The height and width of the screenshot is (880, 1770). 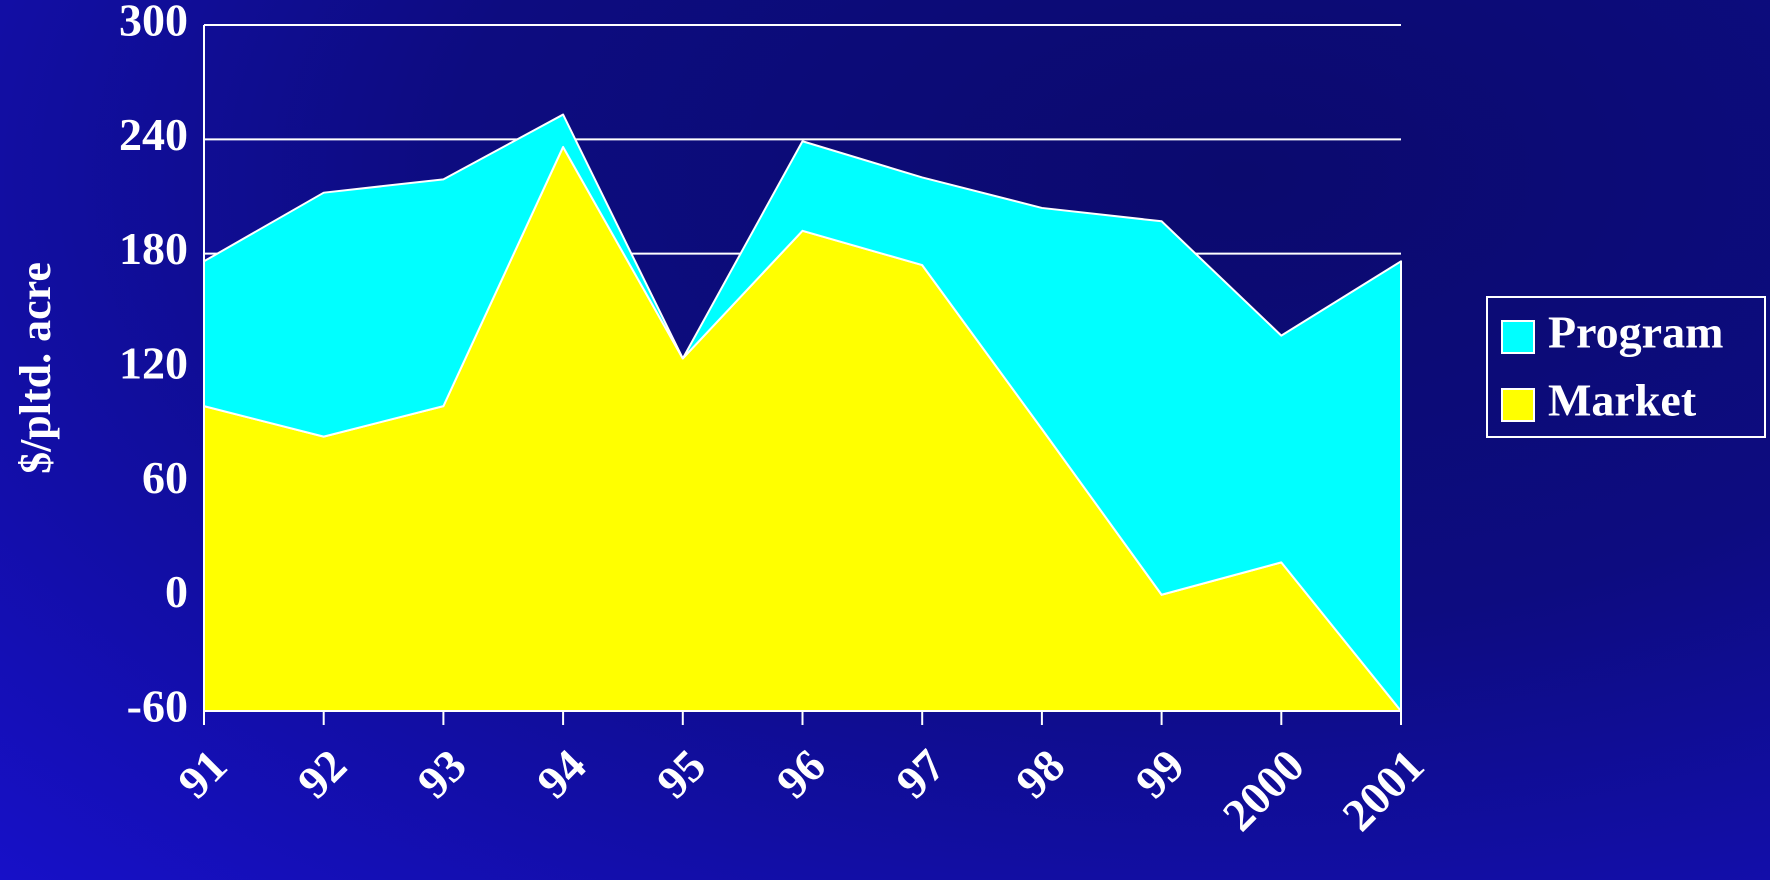 What do you see at coordinates (165, 477) in the screenshot?
I see `y-tick-label: 60` at bounding box center [165, 477].